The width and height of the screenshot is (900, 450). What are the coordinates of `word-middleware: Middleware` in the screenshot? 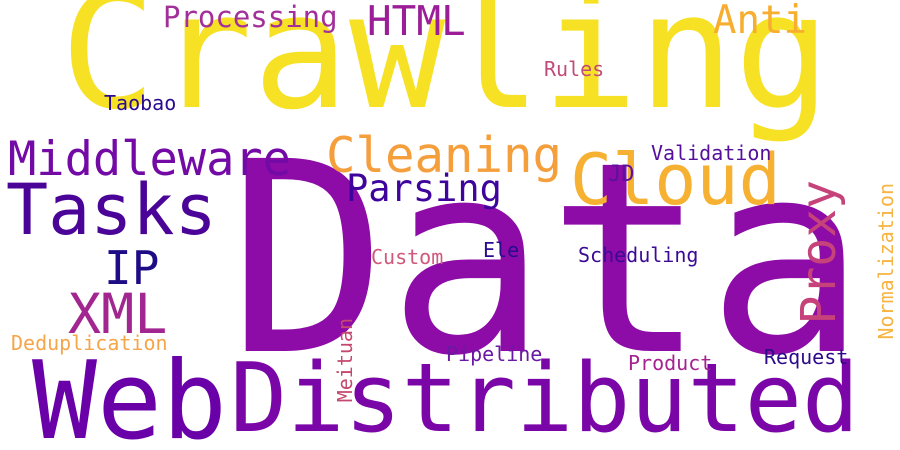 It's located at (149, 159).